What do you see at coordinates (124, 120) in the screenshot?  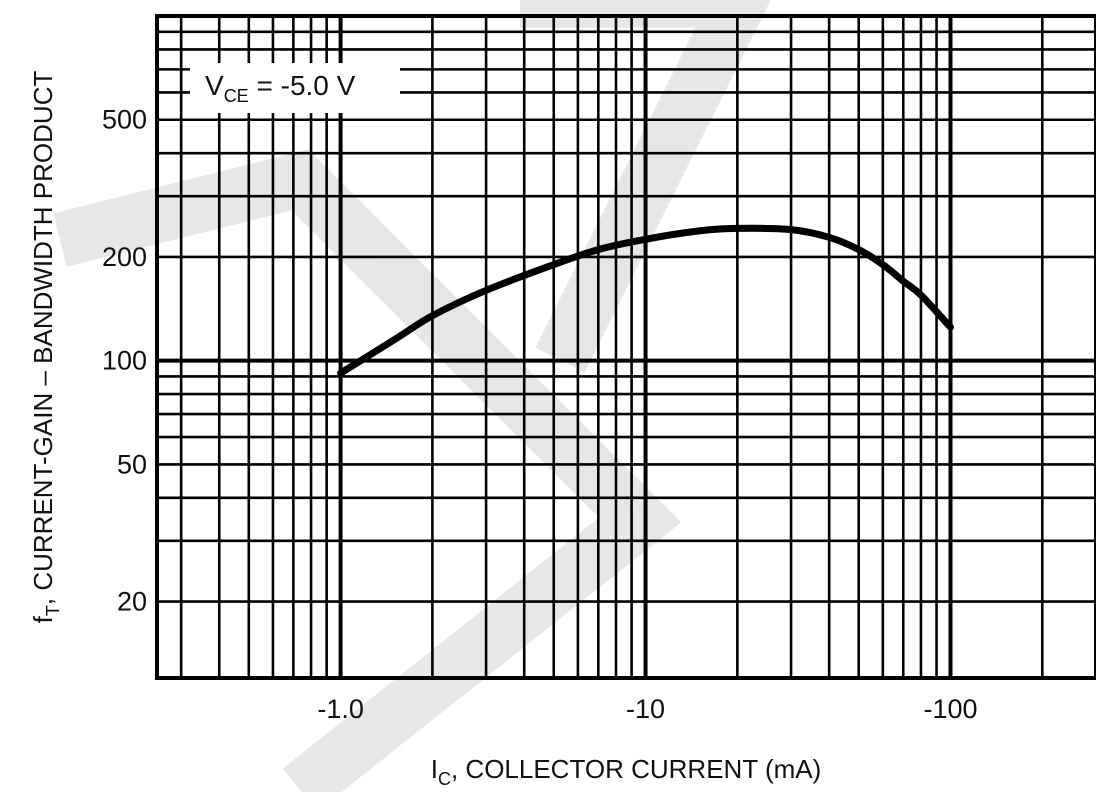 I see `y-tick-label: 500` at bounding box center [124, 120].